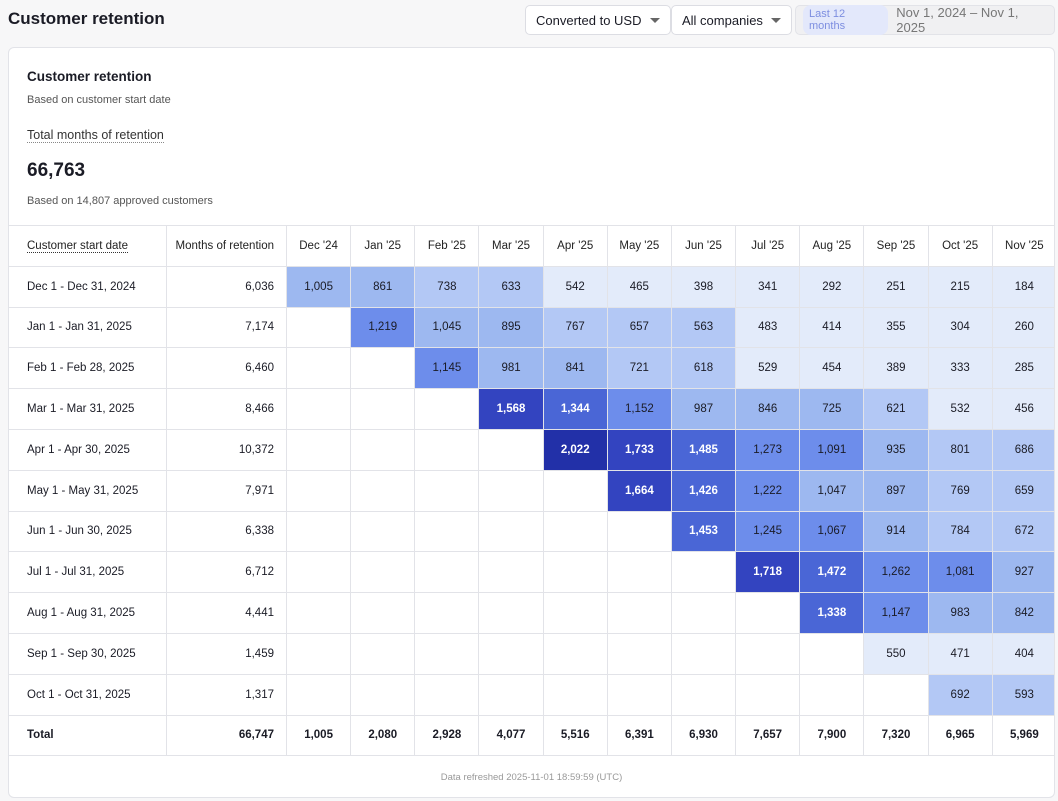 Image resolution: width=1058 pixels, height=801 pixels. I want to click on header-label: Customer start date, so click(77, 246).